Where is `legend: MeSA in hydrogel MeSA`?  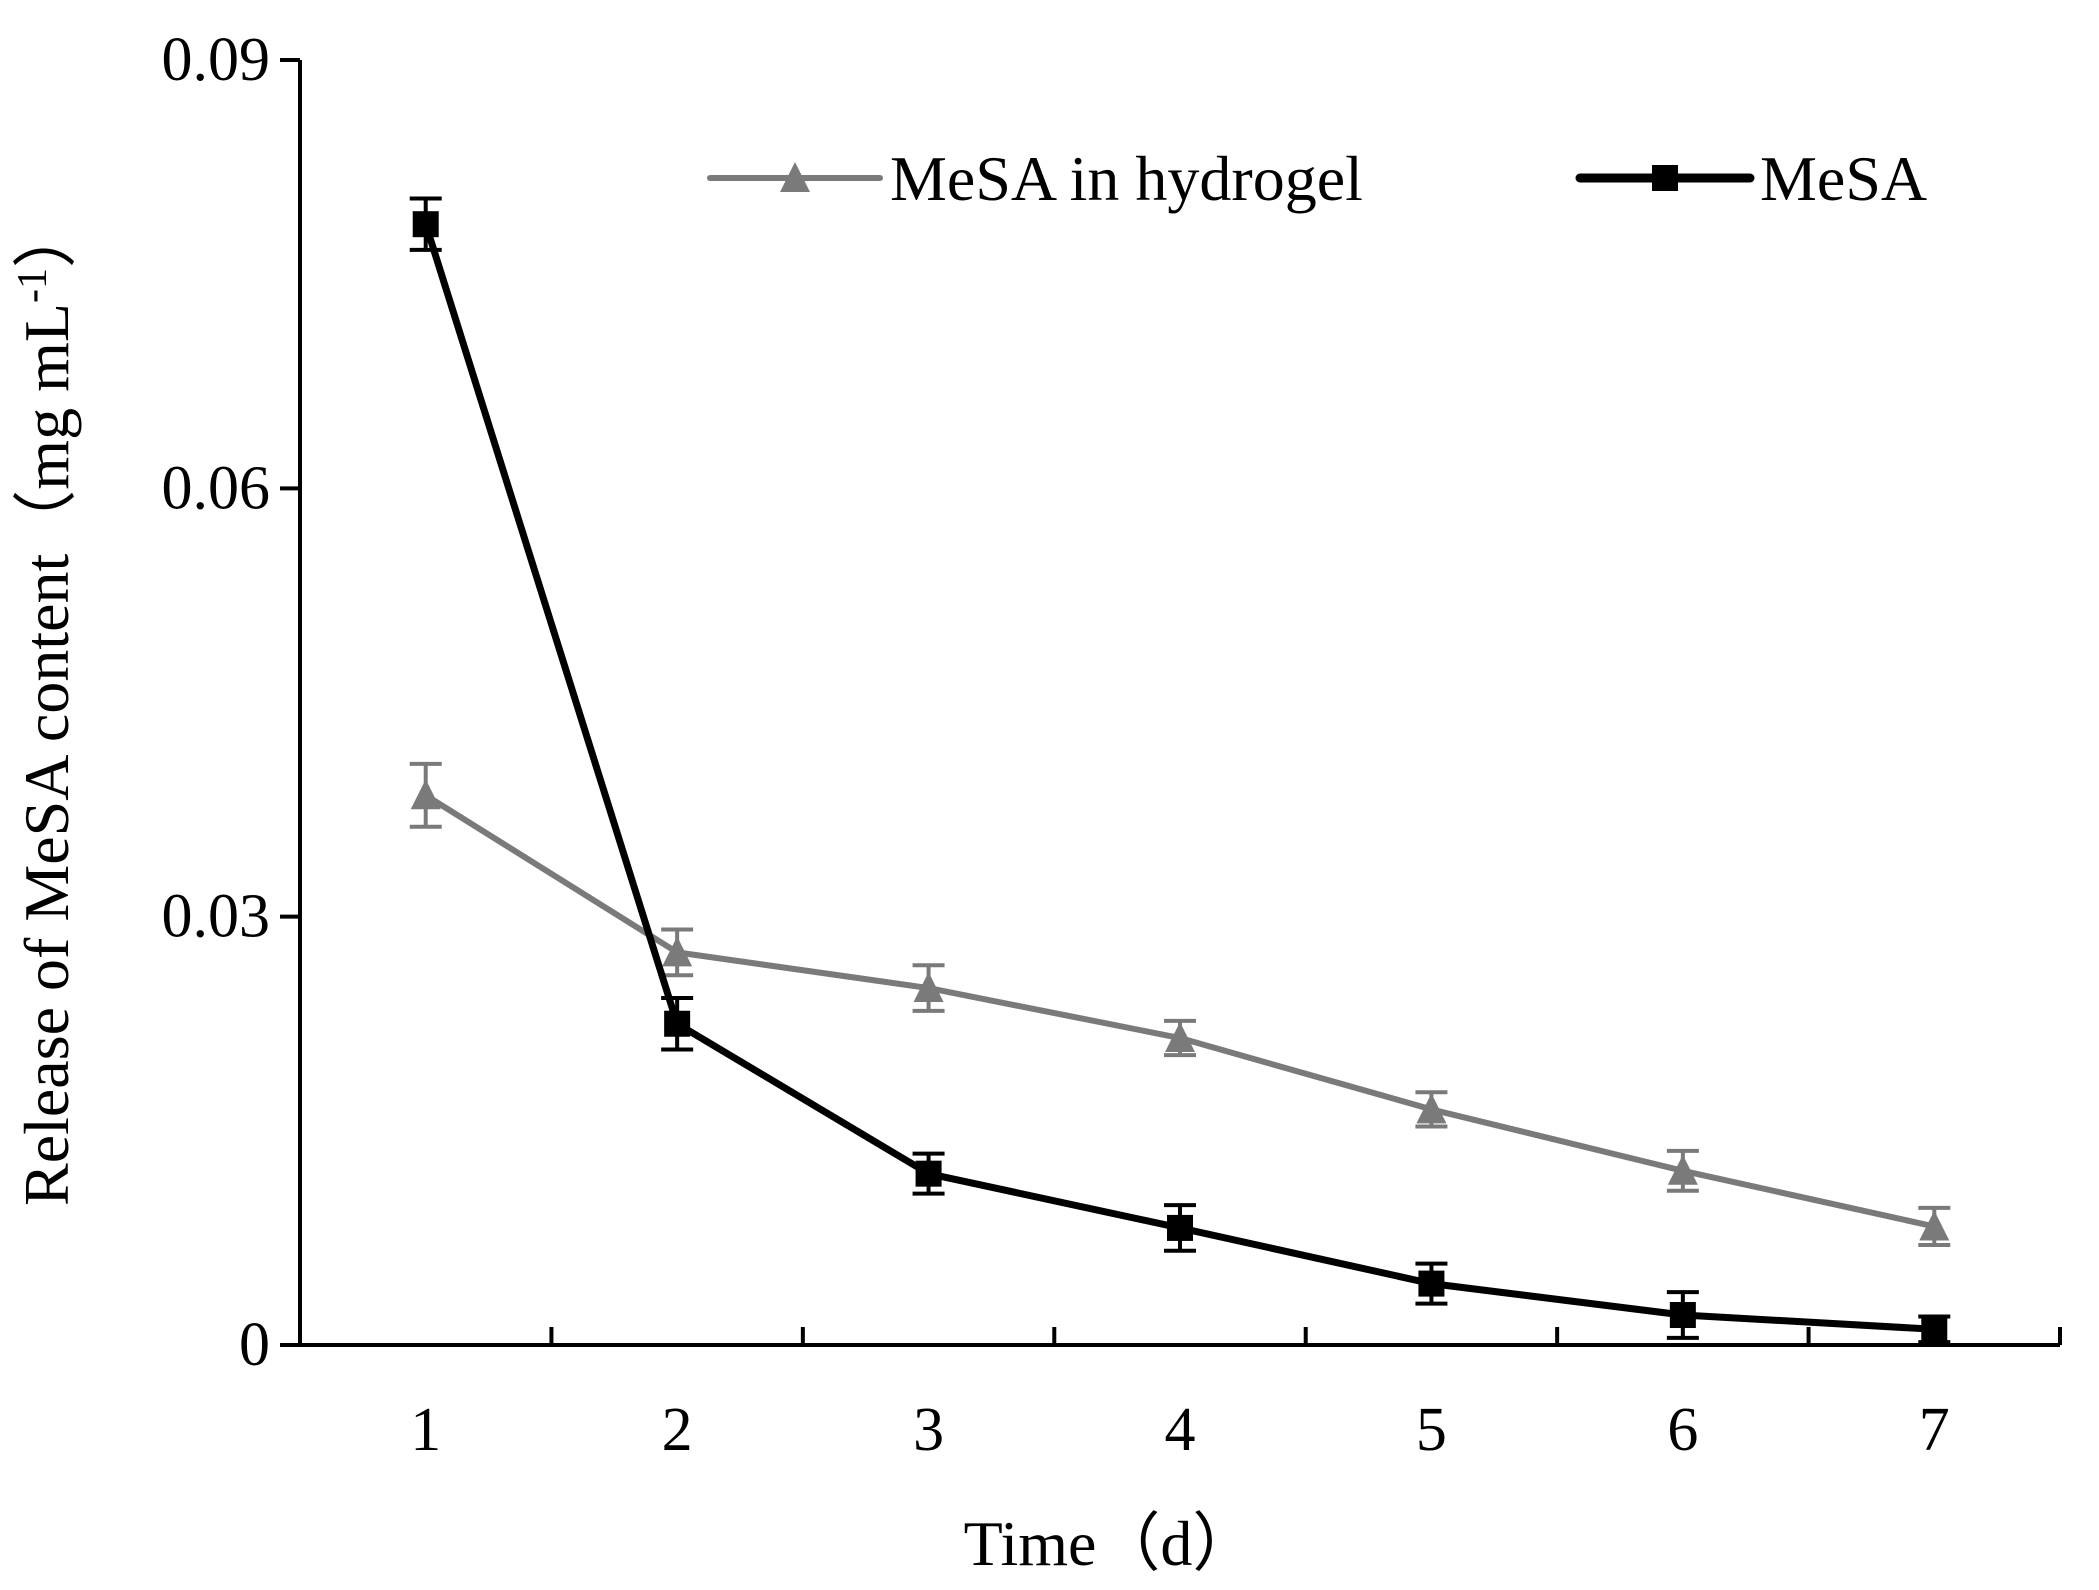 legend: MeSA in hydrogel MeSA is located at coordinates (1317, 178).